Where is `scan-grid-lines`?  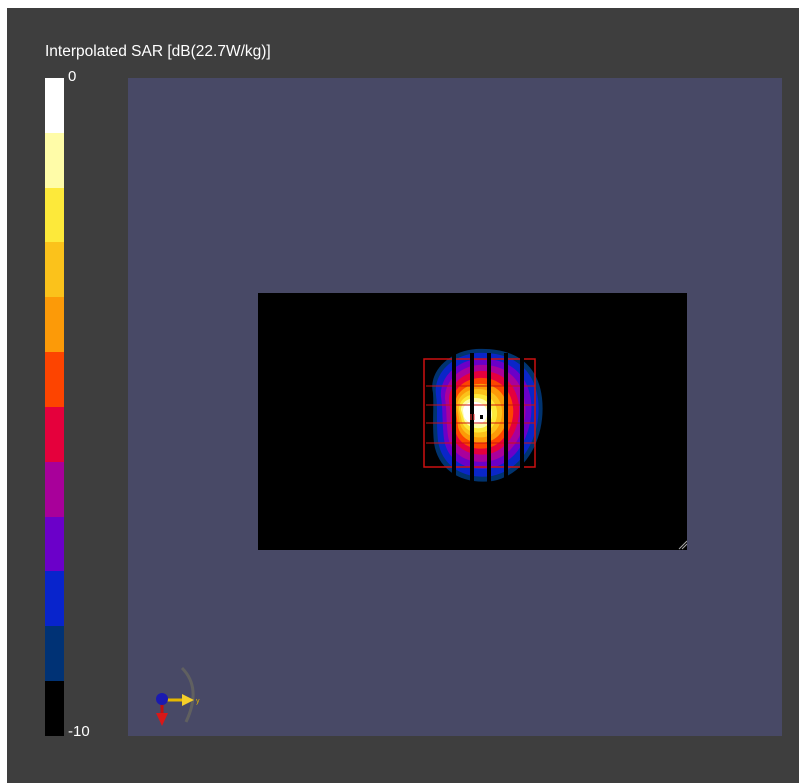 scan-grid-lines is located at coordinates (480, 414).